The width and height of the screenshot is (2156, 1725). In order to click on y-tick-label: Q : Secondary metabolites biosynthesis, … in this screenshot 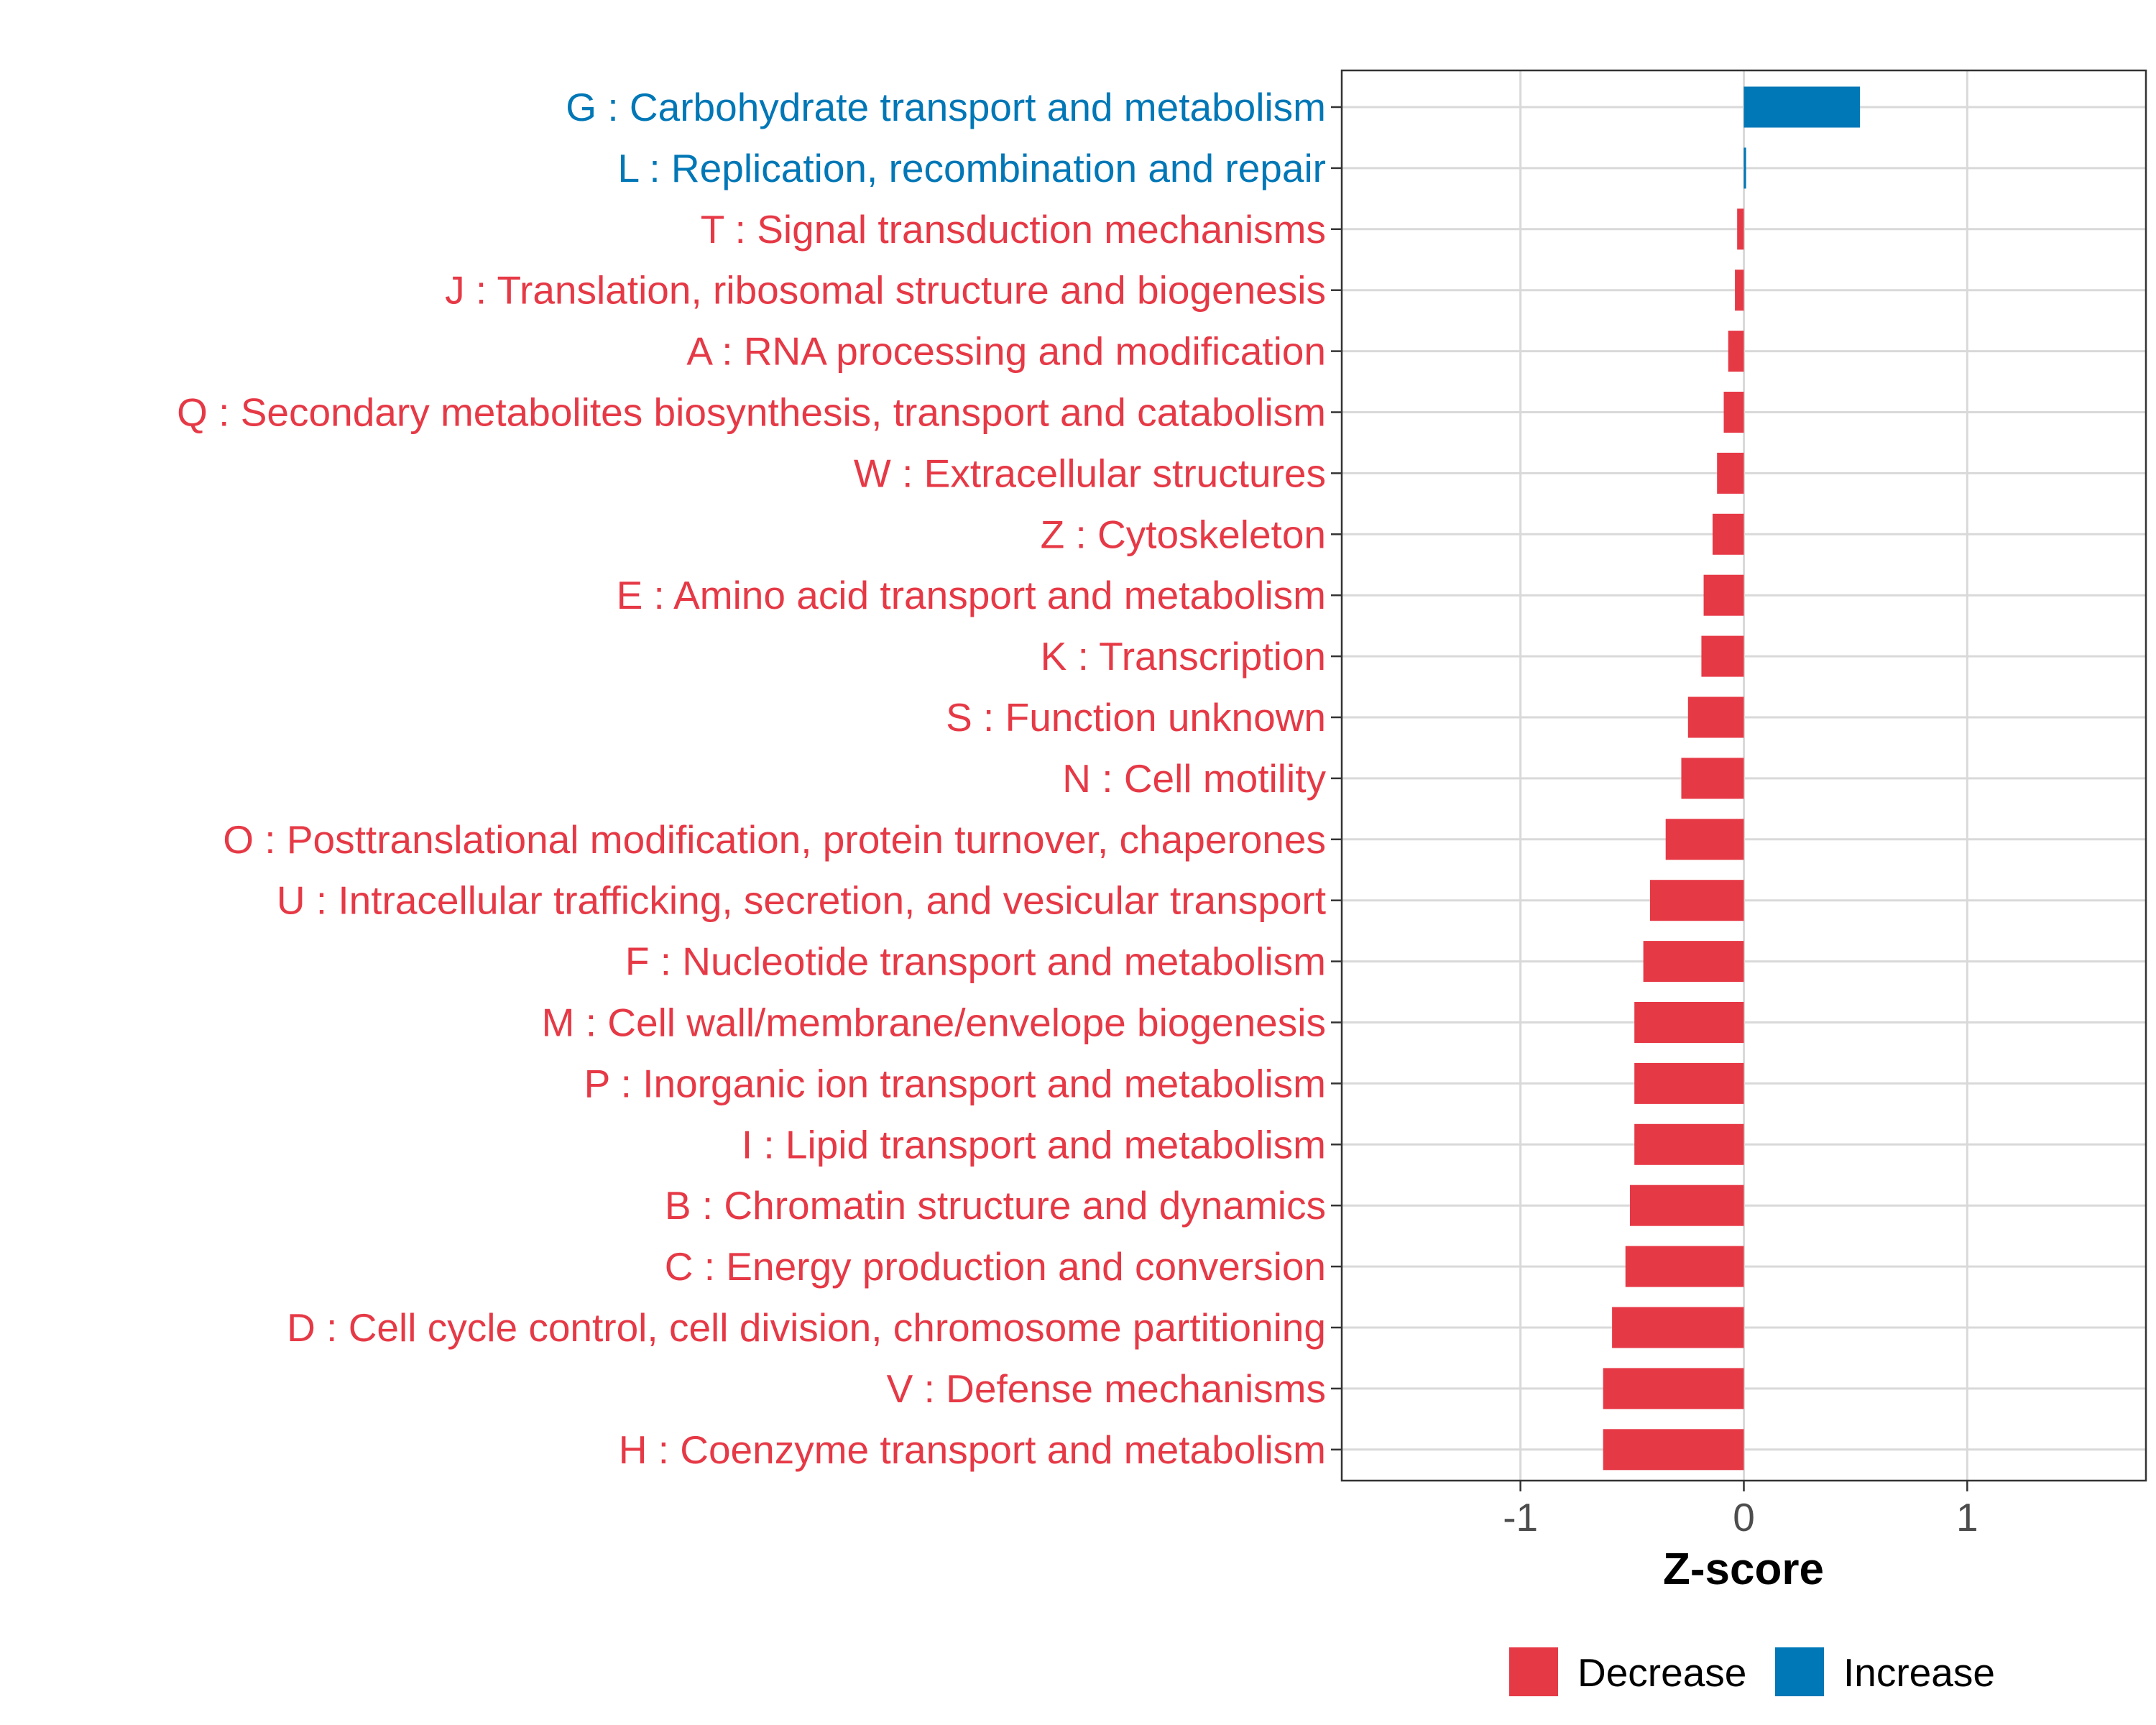, I will do `click(751, 412)`.